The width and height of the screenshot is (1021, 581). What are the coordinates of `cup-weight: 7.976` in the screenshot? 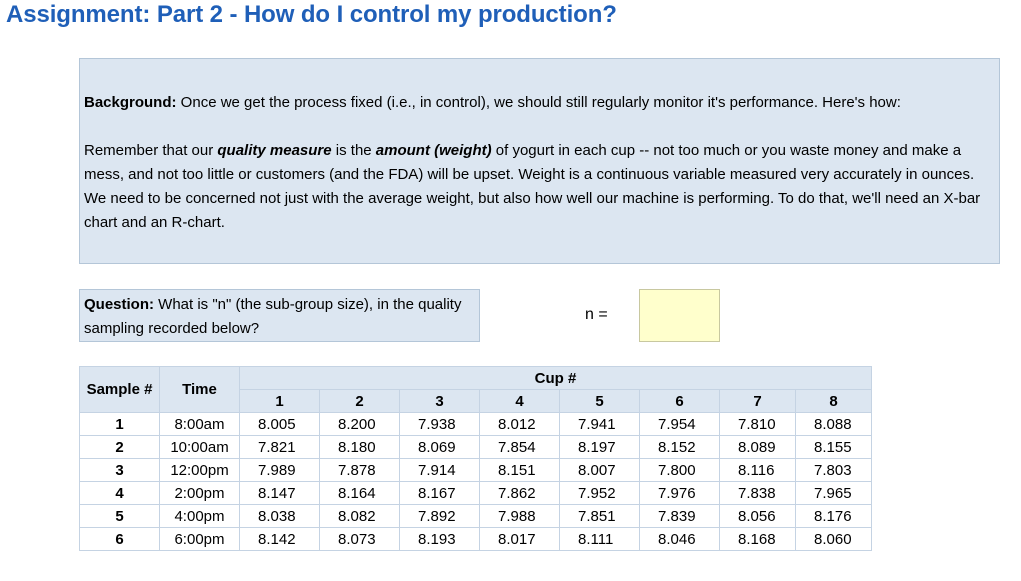 It's located at (679, 493).